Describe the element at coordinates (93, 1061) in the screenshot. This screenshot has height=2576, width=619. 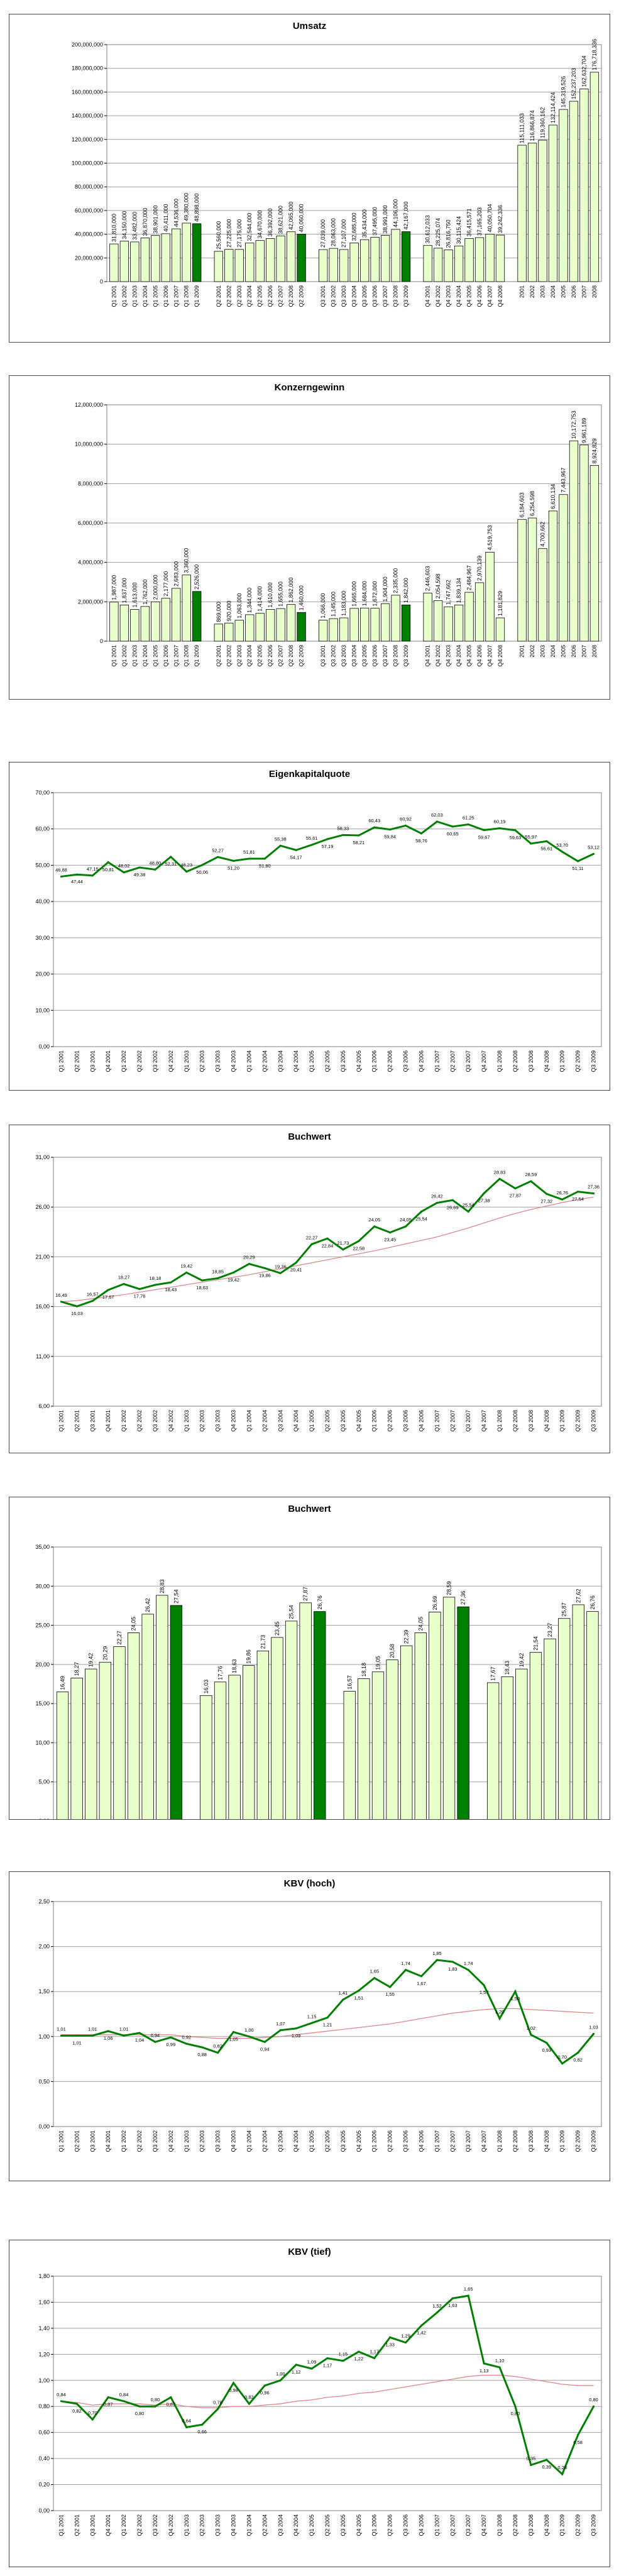
I see `x-tick-label: Q3 2001` at that location.